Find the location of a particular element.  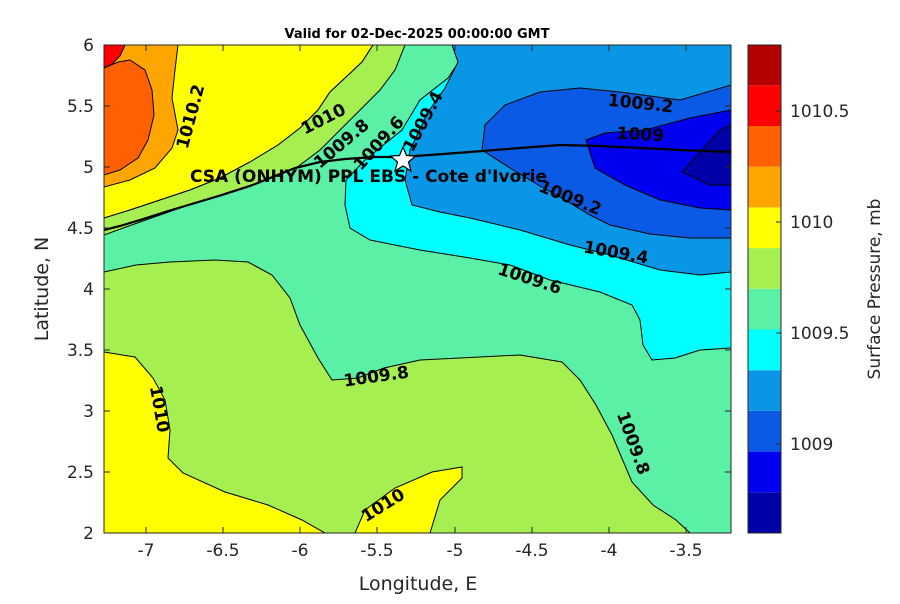

colorbar-label: Surface Pressure, mb is located at coordinates (875, 289).